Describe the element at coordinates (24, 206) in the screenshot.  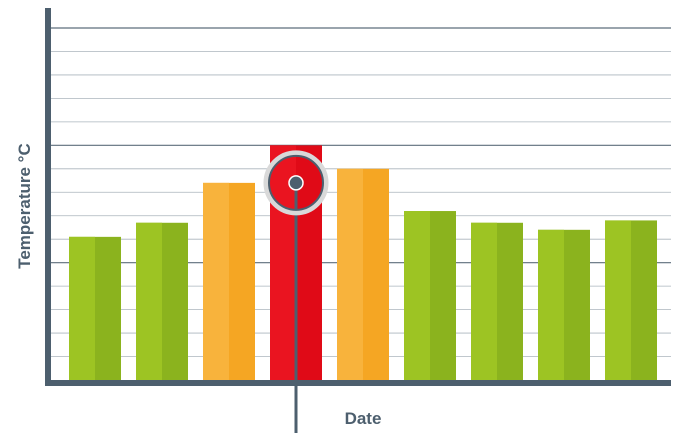
I see `y-axis-title: Temperature °C` at that location.